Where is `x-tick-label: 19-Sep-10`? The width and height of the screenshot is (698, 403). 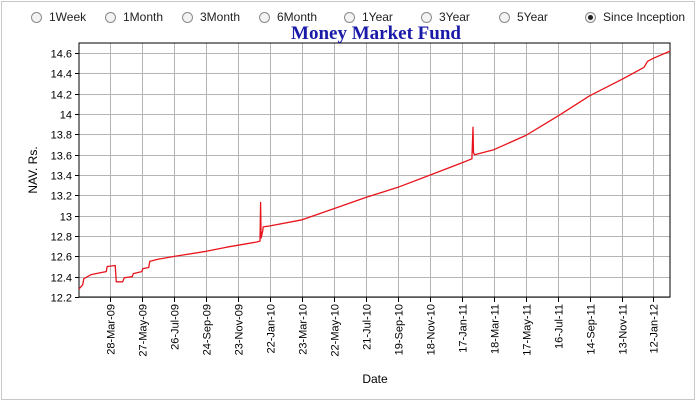 x-tick-label: 19-Sep-10 is located at coordinates (400, 329).